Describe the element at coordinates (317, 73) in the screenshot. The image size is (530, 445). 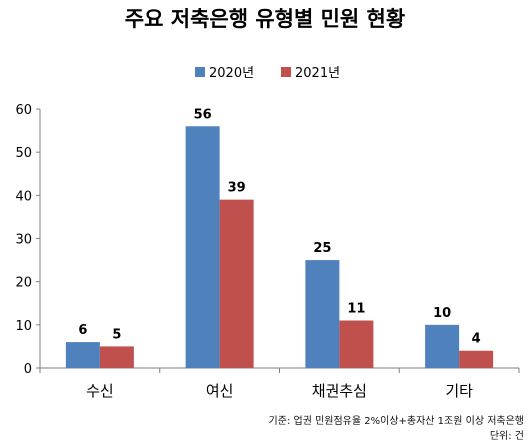
I see `legend-label: 2021년` at that location.